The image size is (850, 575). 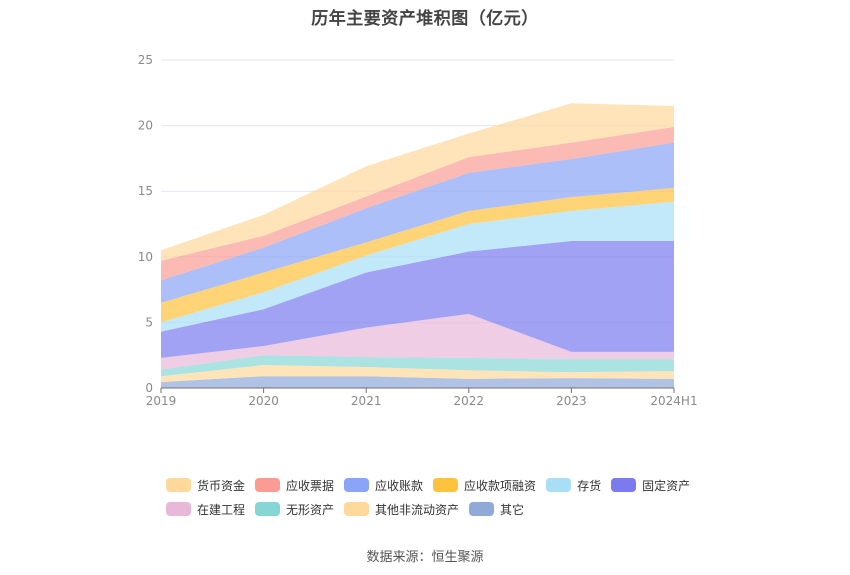 I want to click on y-tick-label: 10, so click(x=145, y=257).